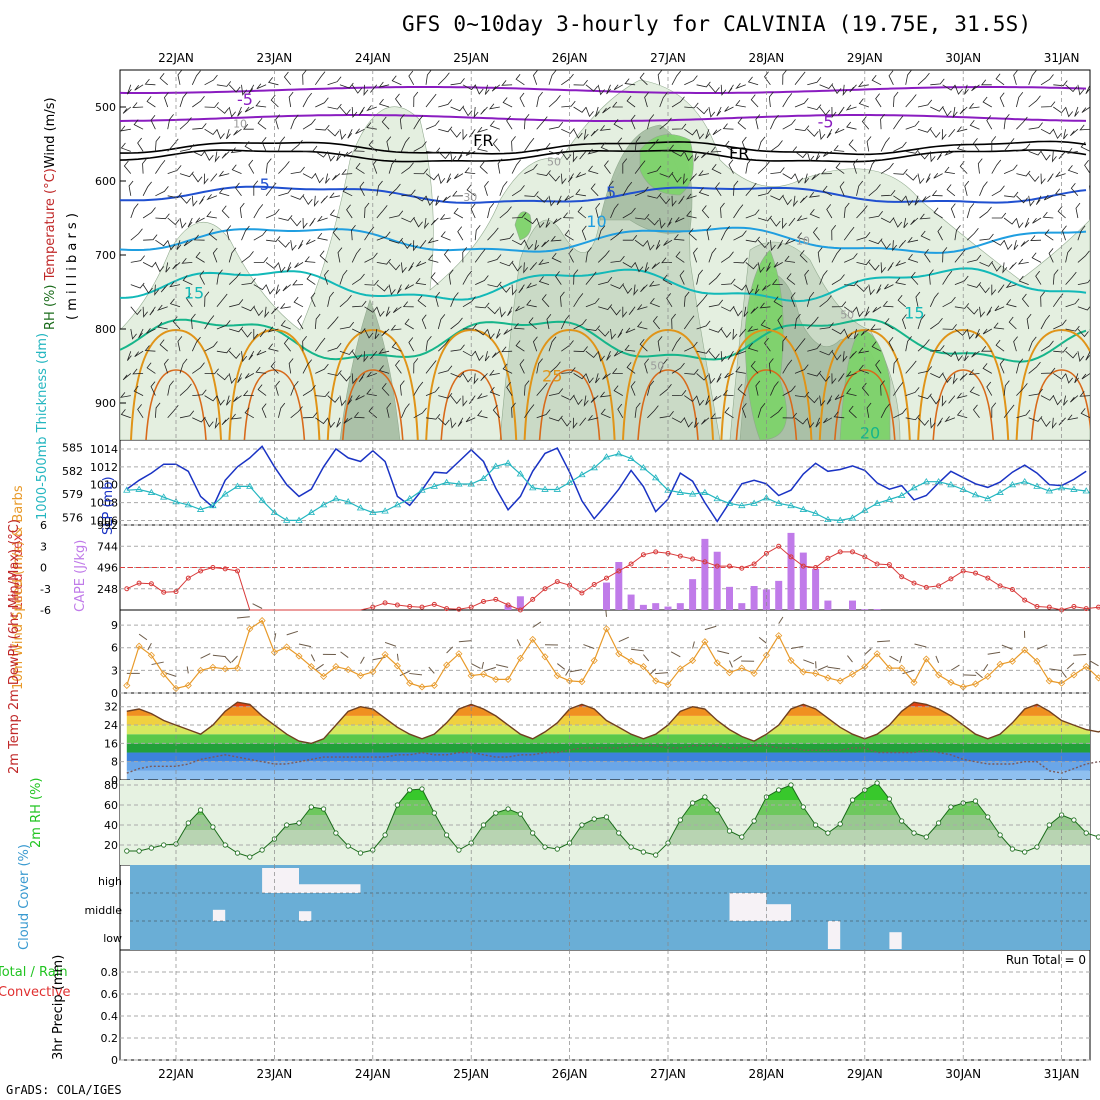 This screenshot has height=1100, width=1100. Describe the element at coordinates (914, 313) in the screenshot. I see `contour-label: 15` at that location.